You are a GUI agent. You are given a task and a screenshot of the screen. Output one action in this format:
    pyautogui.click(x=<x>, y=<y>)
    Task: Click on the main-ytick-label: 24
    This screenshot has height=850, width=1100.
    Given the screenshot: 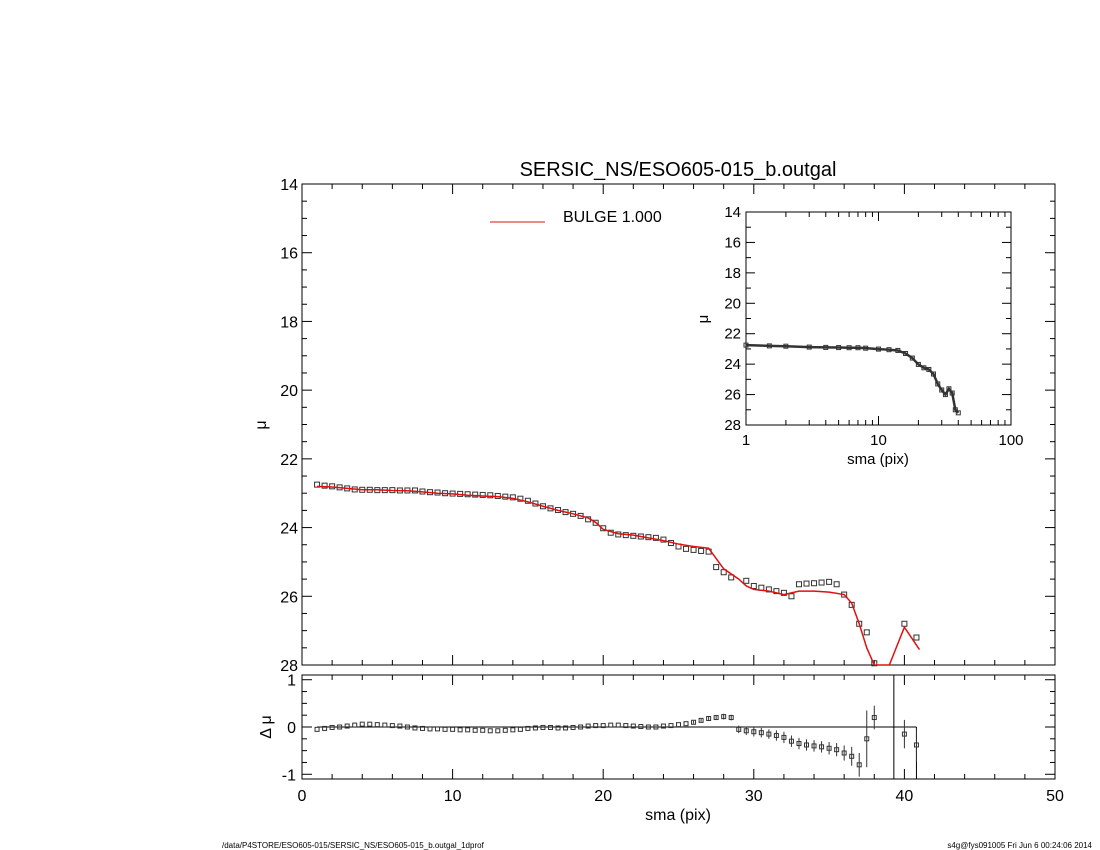 What is the action you would take?
    pyautogui.click(x=289, y=529)
    